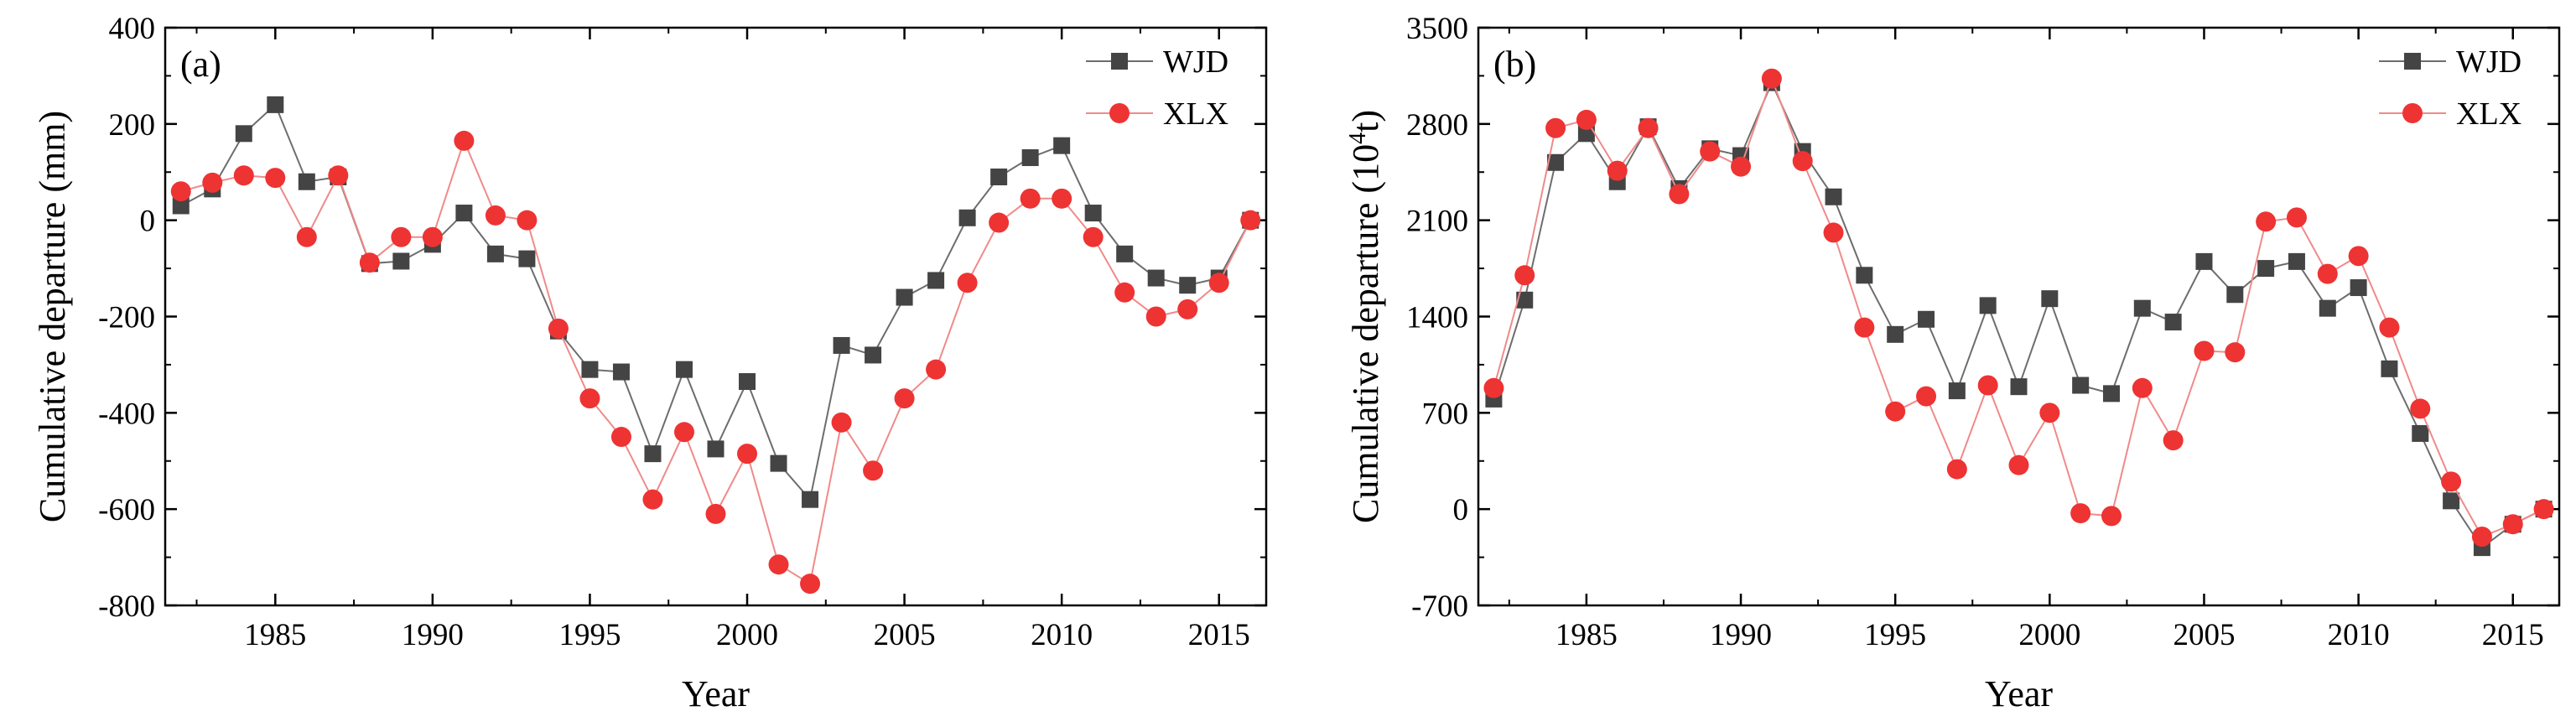  Describe the element at coordinates (2488, 114) in the screenshot. I see `legend-label-xlx: XLX` at that location.